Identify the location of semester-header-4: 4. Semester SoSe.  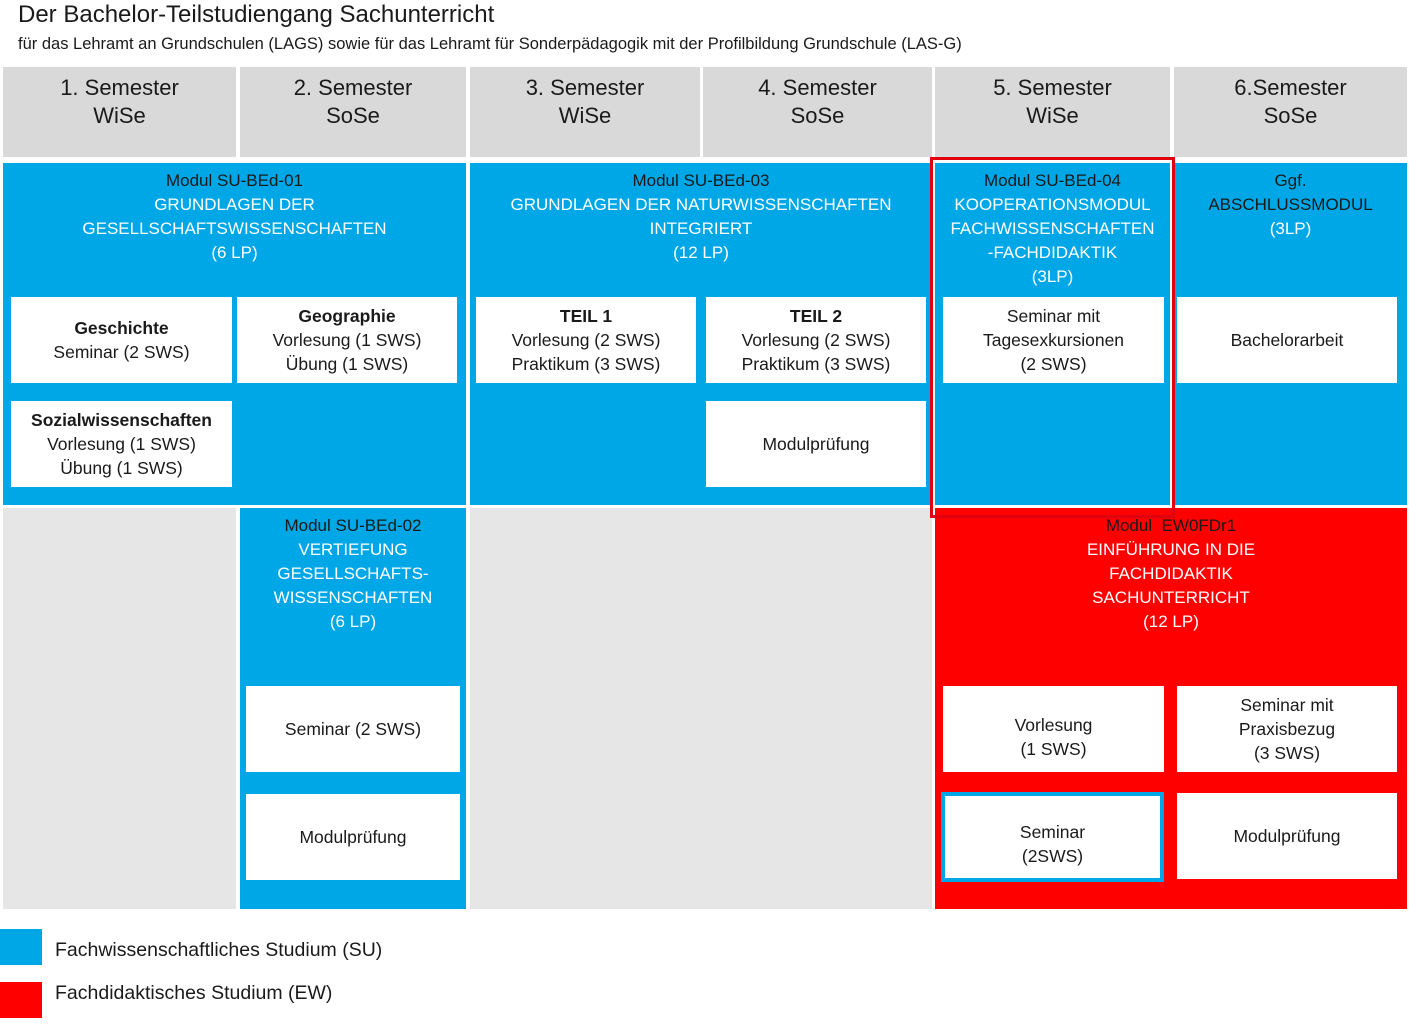
(817, 112).